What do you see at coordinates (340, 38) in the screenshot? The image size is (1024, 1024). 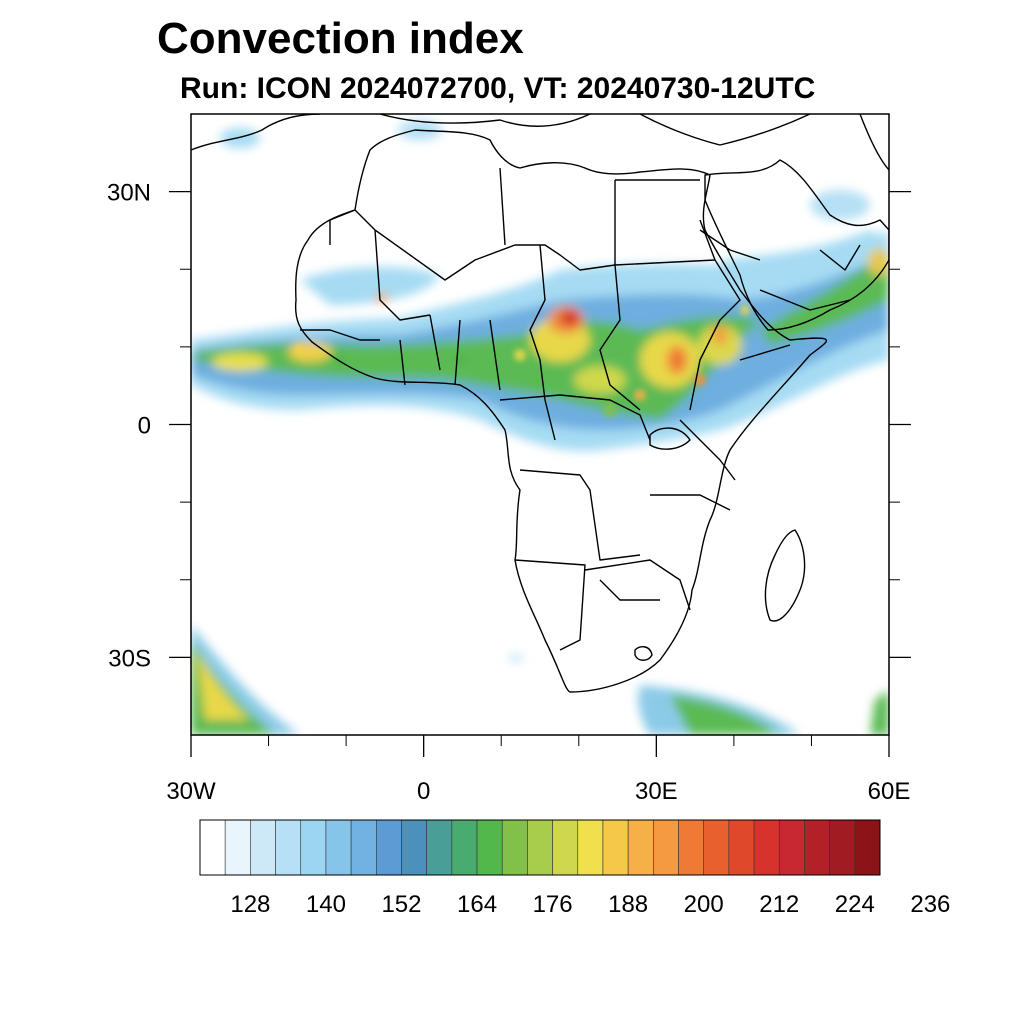 I see `chart-title: Convection index` at bounding box center [340, 38].